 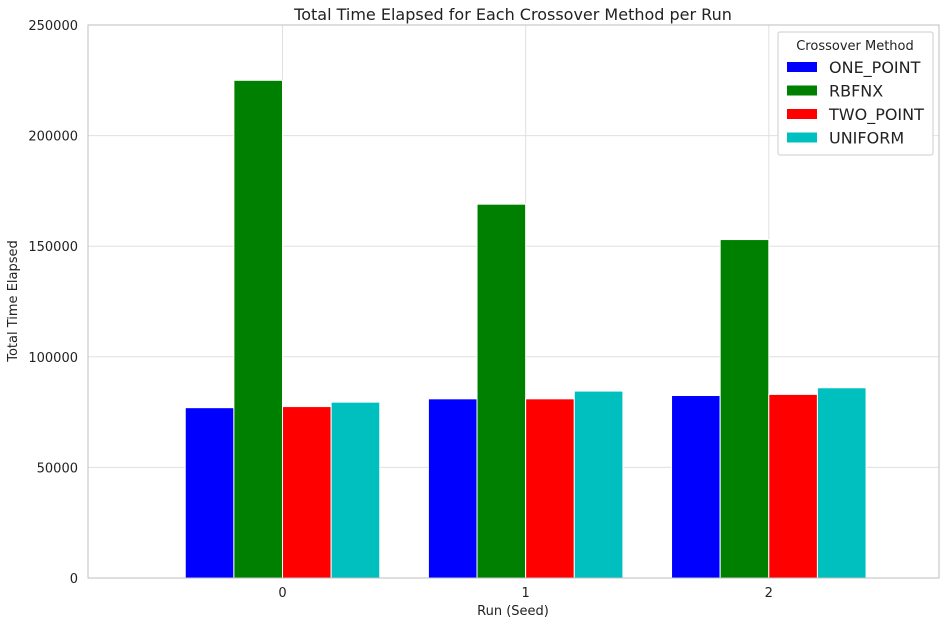 I want to click on x-tick-label: 1, so click(x=526, y=593).